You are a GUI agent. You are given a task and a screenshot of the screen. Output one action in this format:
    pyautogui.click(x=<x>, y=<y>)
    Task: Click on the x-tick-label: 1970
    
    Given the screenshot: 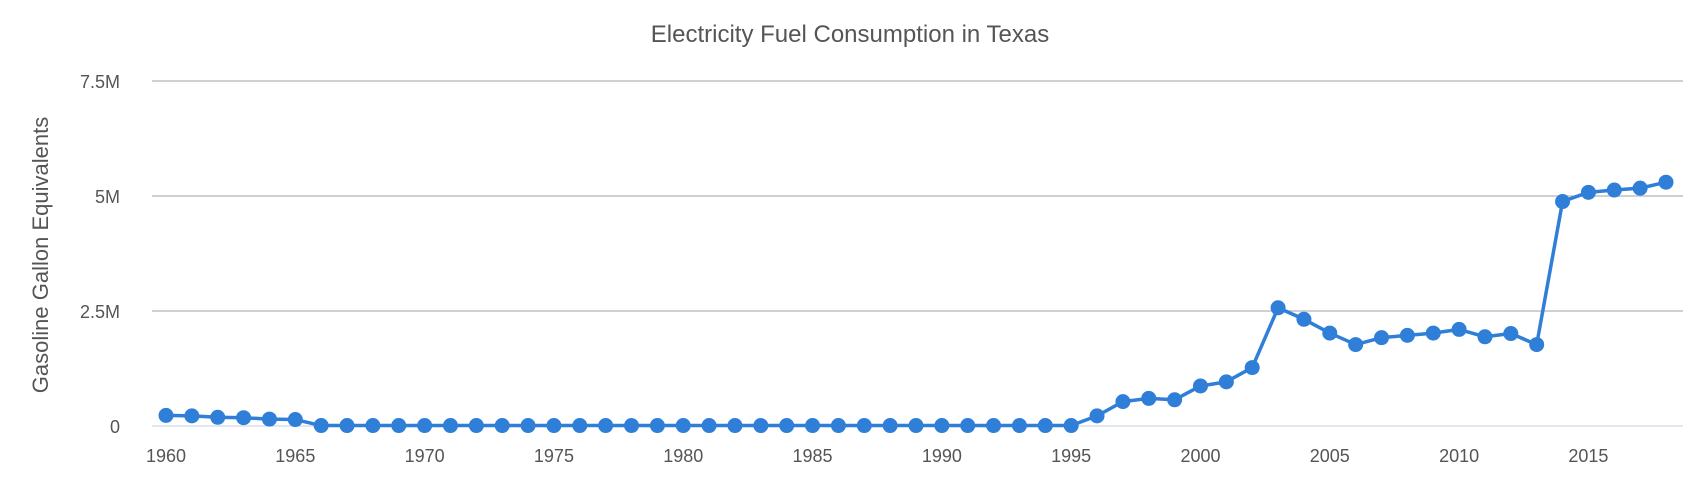 What is the action you would take?
    pyautogui.click(x=425, y=456)
    